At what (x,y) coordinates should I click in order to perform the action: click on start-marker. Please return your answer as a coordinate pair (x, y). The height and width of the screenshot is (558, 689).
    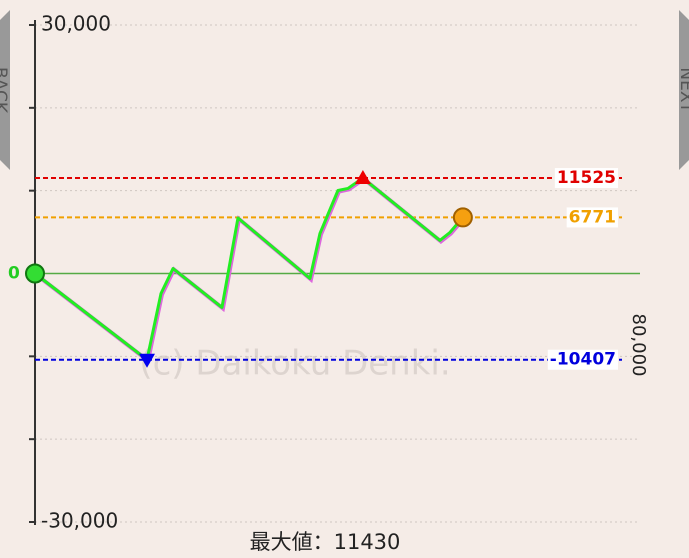
    Looking at the image, I should click on (35, 273).